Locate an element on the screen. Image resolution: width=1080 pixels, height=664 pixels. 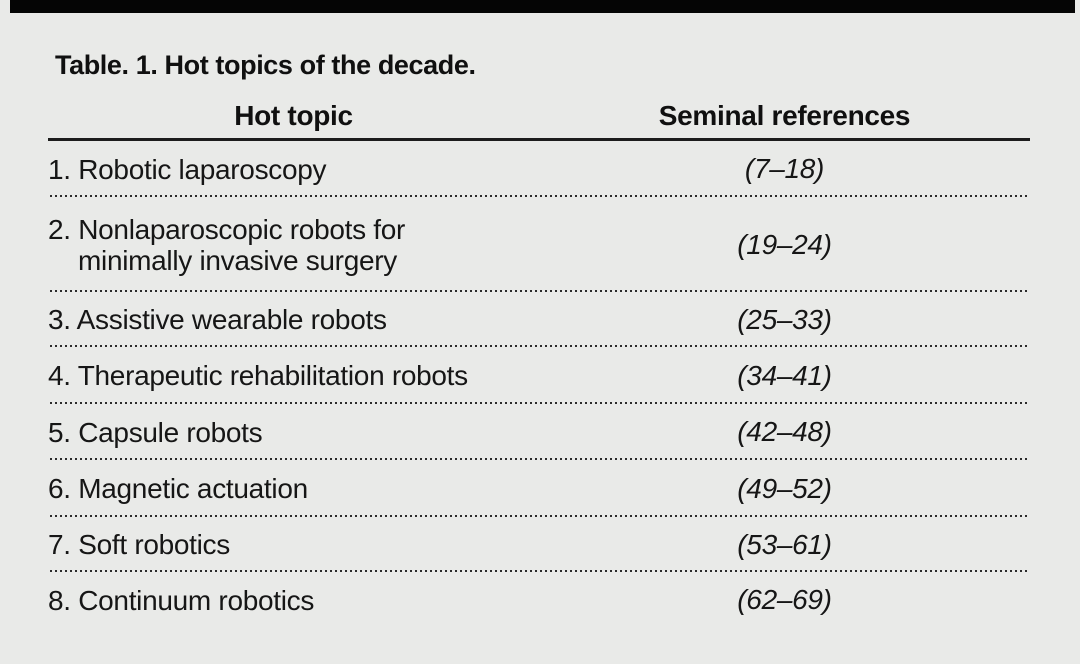
references-cell: (34–41) is located at coordinates (784, 375).